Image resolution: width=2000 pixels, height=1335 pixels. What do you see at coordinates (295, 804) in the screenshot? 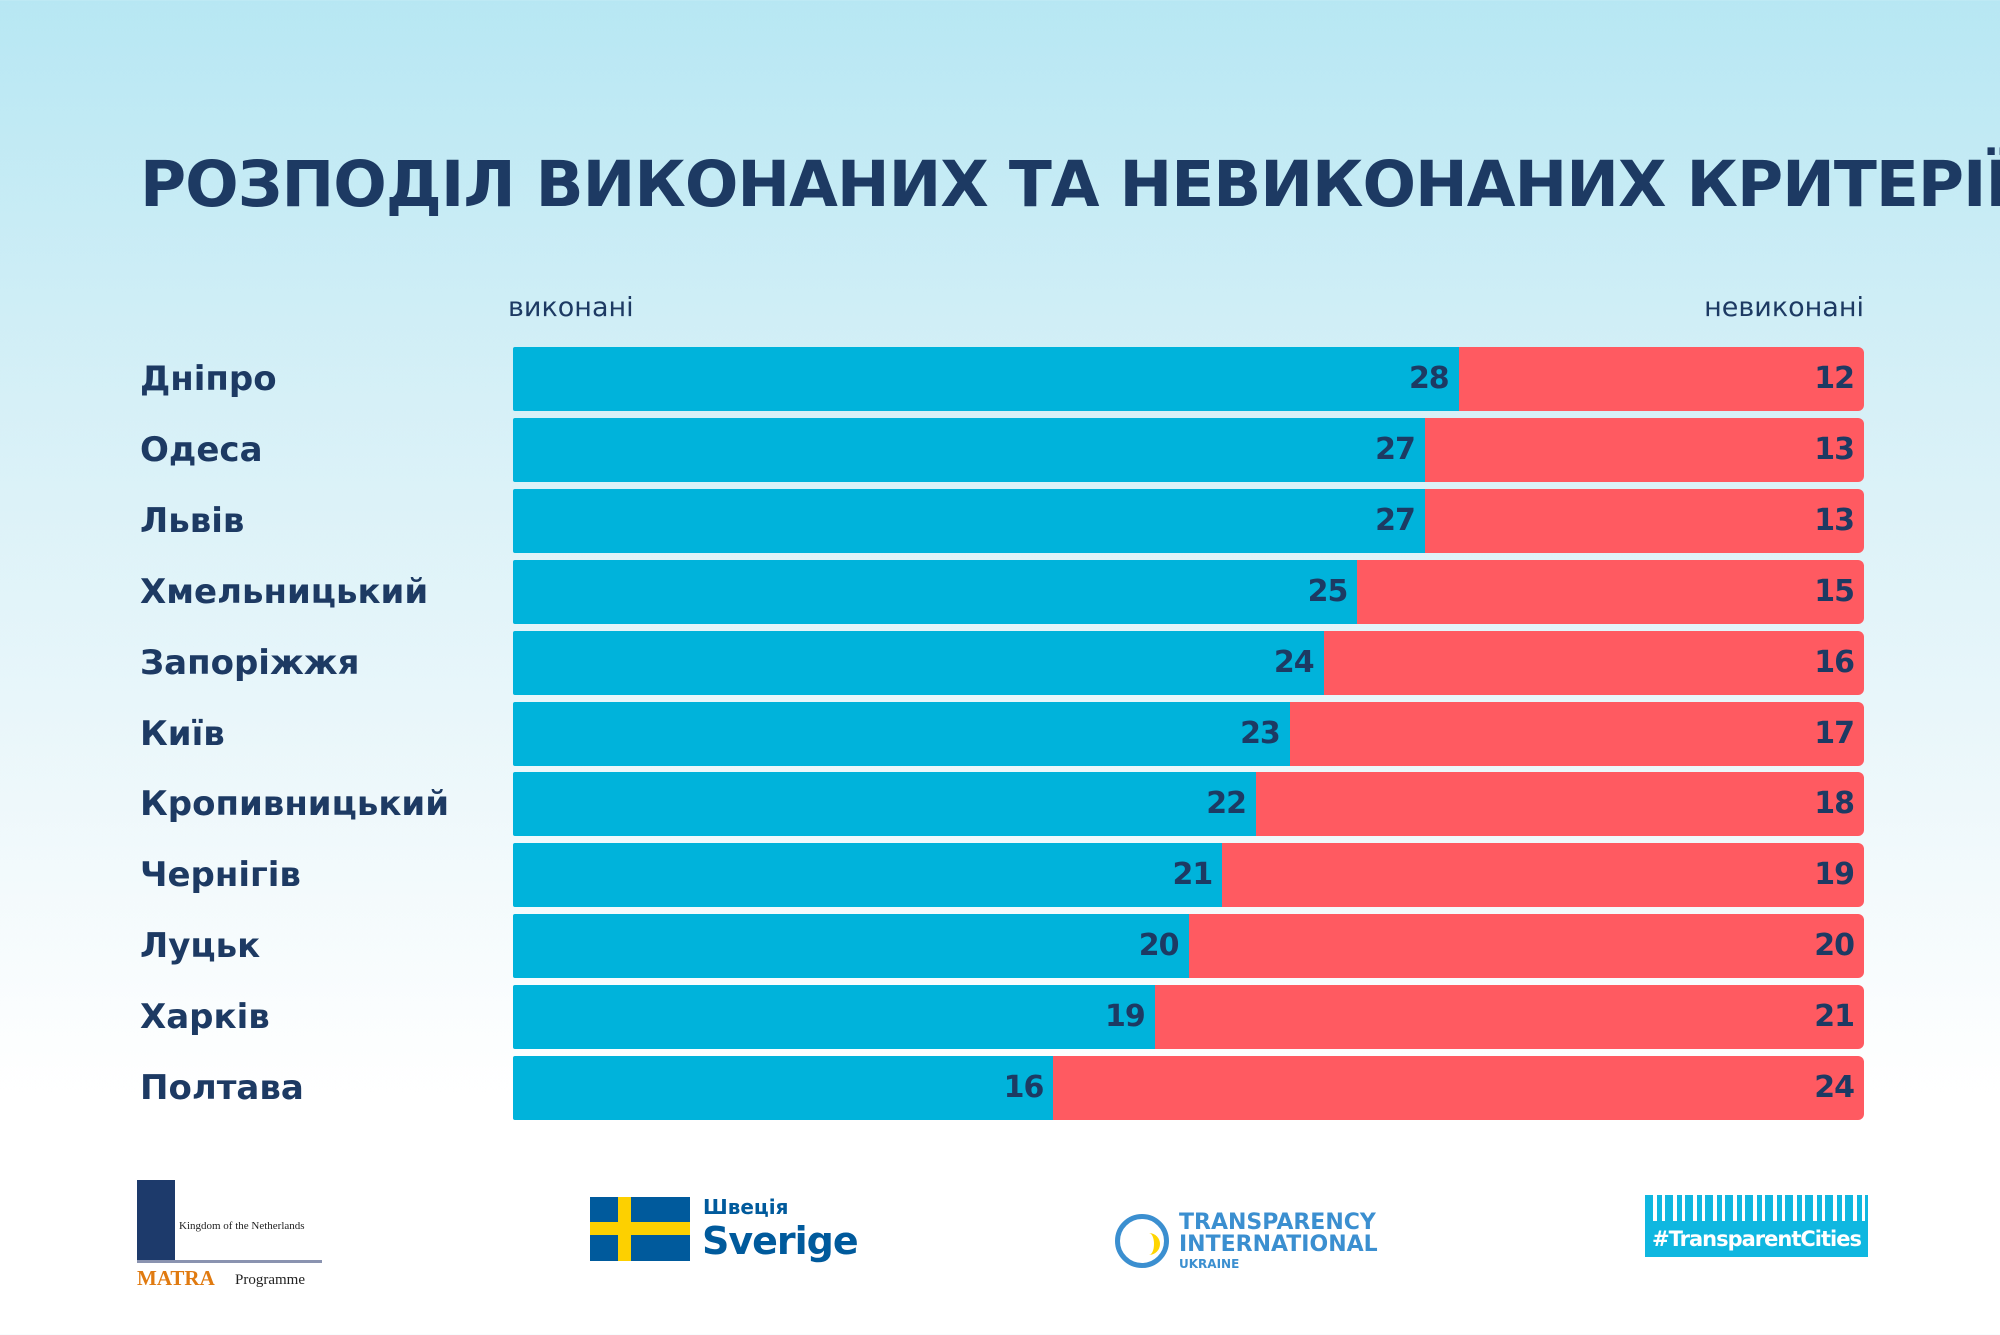
I see `category-label: Кропивницький` at bounding box center [295, 804].